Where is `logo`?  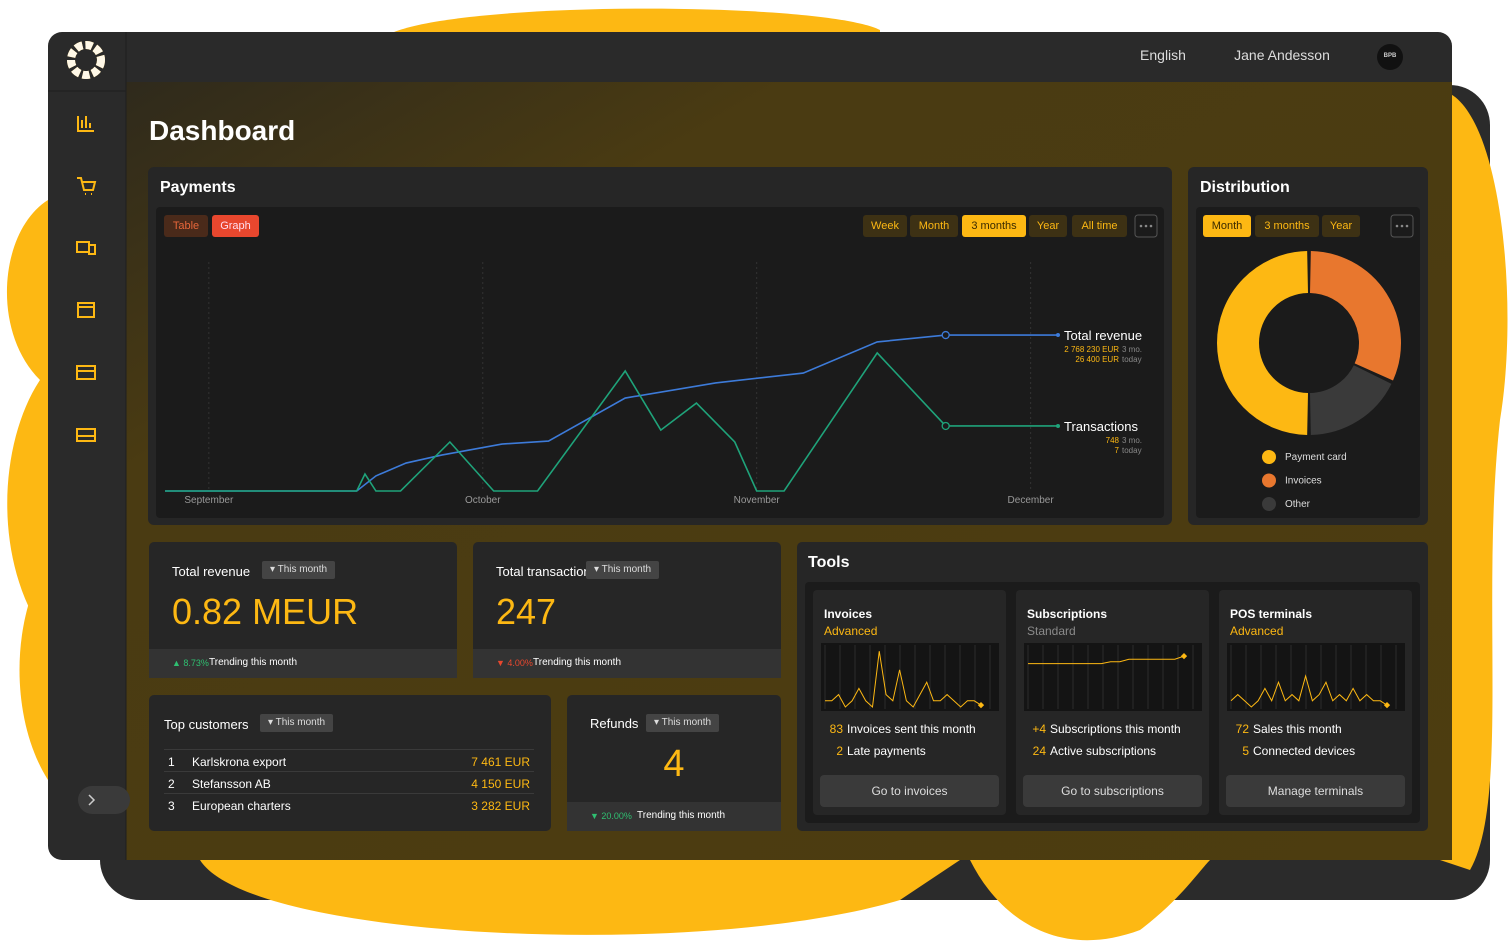
logo is located at coordinates (86, 60).